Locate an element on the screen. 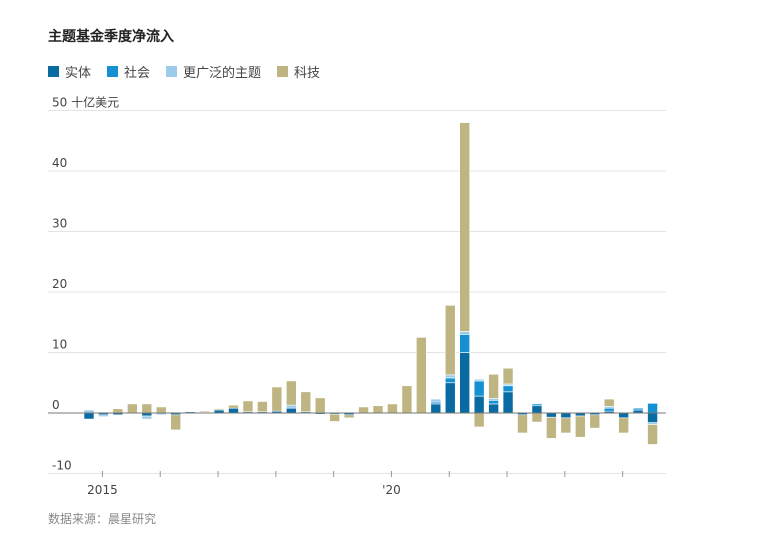 The image size is (777, 538). legend-item-social: 社会 is located at coordinates (128, 71).